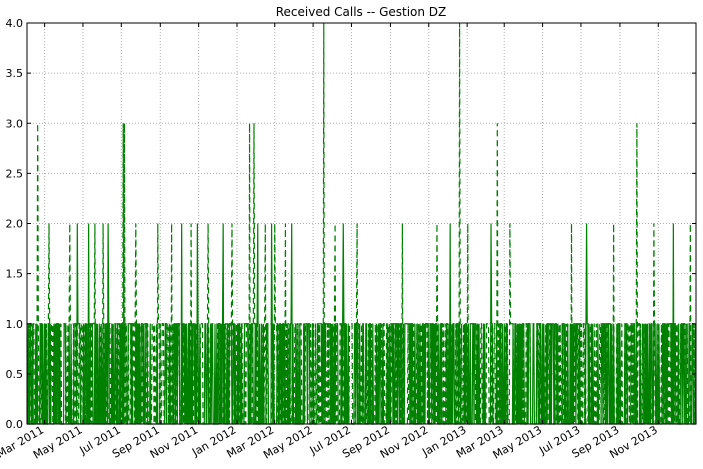 Image resolution: width=703 pixels, height=469 pixels. Describe the element at coordinates (15, 23) in the screenshot. I see `y-tick-label: 4.0` at that location.